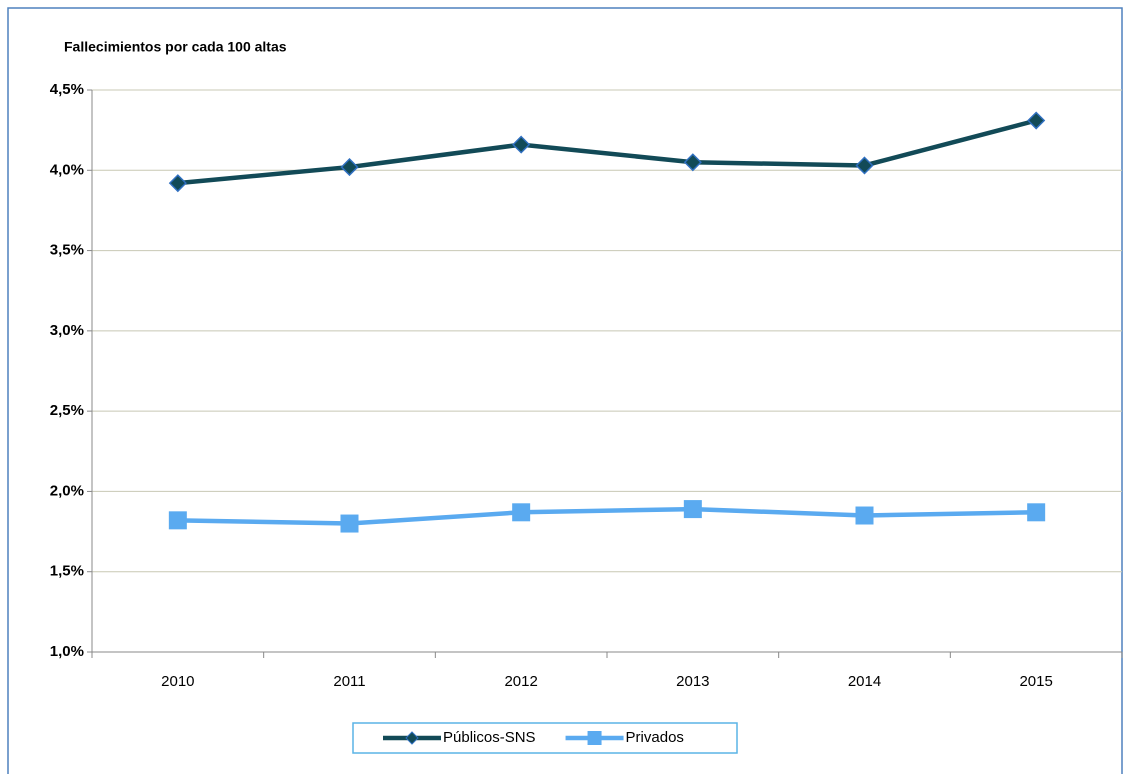  What do you see at coordinates (692, 681) in the screenshot?
I see `x-tick-label: 2013` at bounding box center [692, 681].